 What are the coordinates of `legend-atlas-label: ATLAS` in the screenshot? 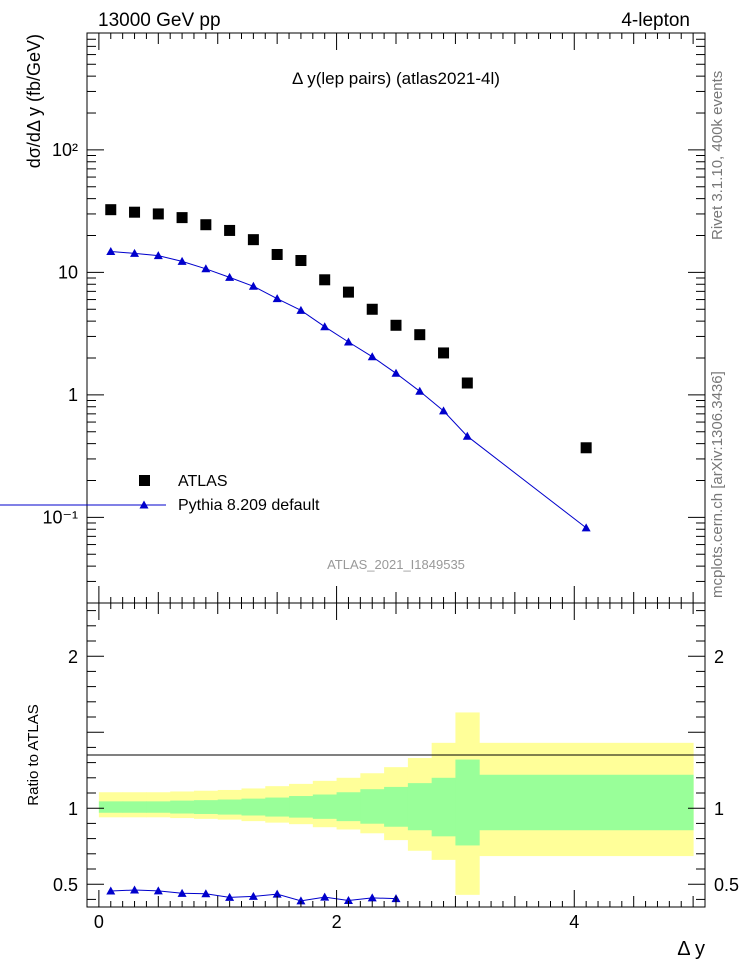 It's located at (203, 481).